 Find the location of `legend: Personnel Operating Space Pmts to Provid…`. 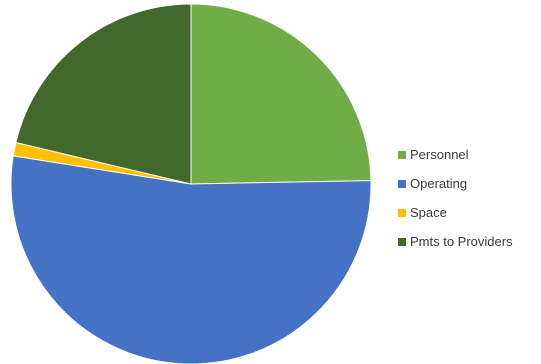

legend: Personnel Operating Space Pmts to Provid… is located at coordinates (455, 198).